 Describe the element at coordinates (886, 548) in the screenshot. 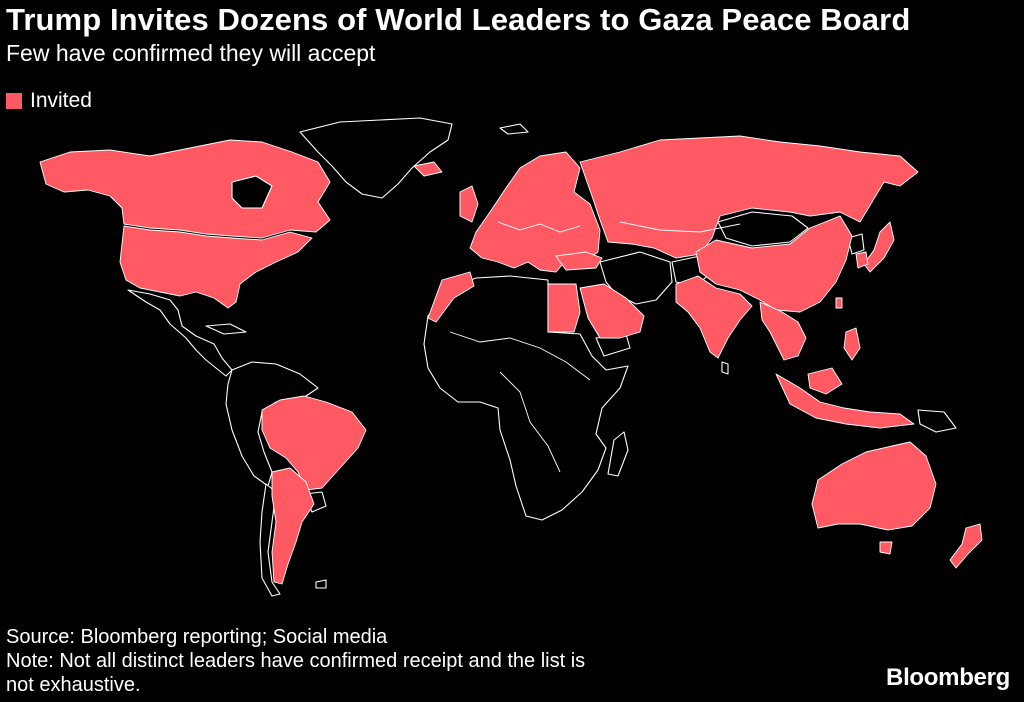

I see `region-tasmania` at that location.